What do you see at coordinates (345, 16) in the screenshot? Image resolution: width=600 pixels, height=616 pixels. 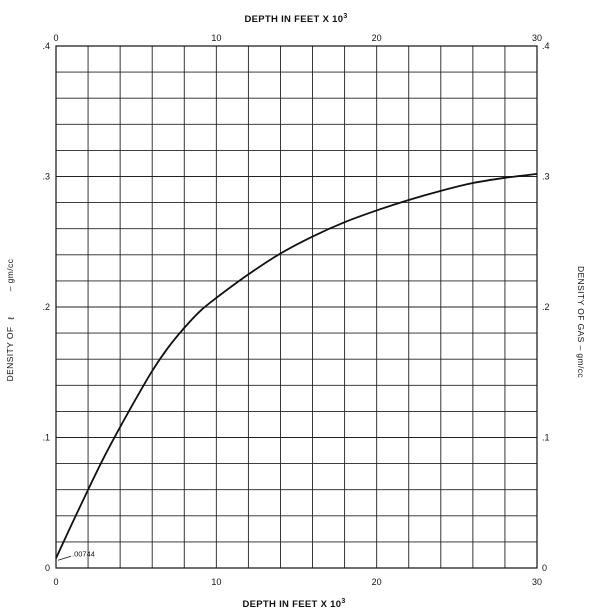 I see `x-axis-title-top-exponent: 3` at bounding box center [345, 16].